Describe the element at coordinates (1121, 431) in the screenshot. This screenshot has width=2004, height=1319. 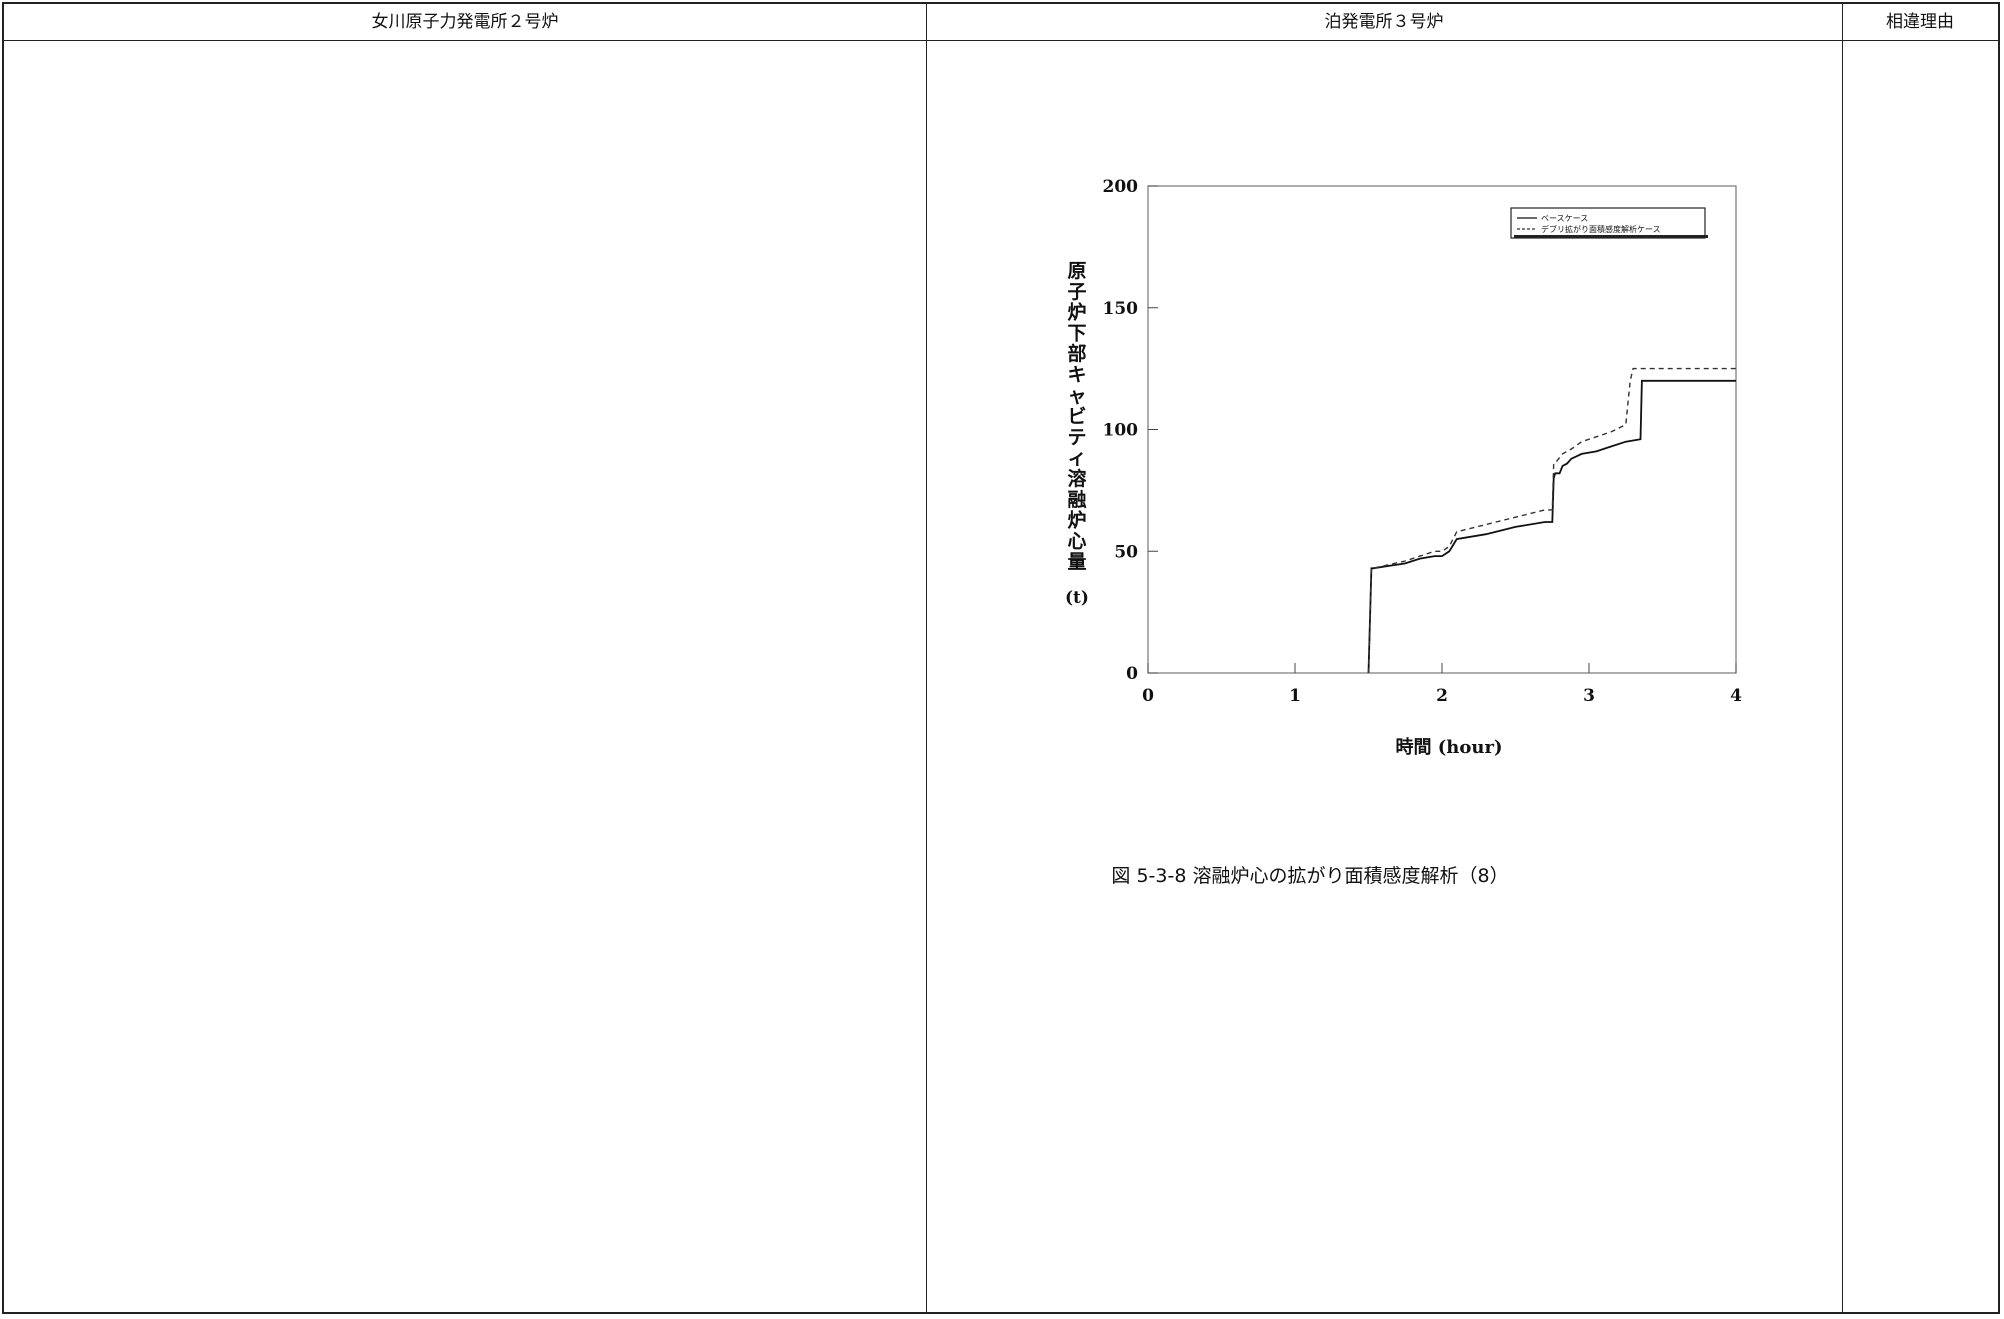
I see `y-tick-label: 100` at that location.